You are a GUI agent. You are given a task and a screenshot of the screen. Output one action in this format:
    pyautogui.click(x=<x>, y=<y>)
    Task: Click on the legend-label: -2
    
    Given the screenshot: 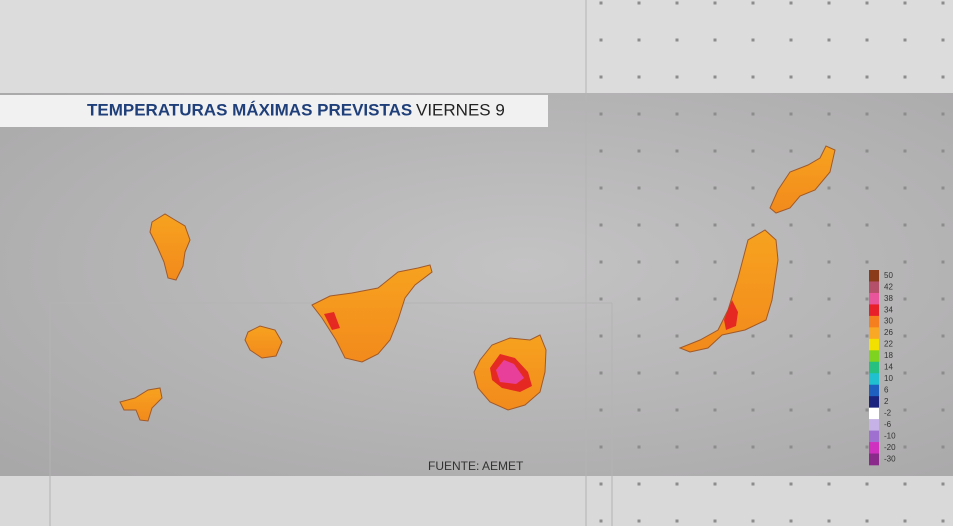 What is the action you would take?
    pyautogui.click(x=888, y=412)
    